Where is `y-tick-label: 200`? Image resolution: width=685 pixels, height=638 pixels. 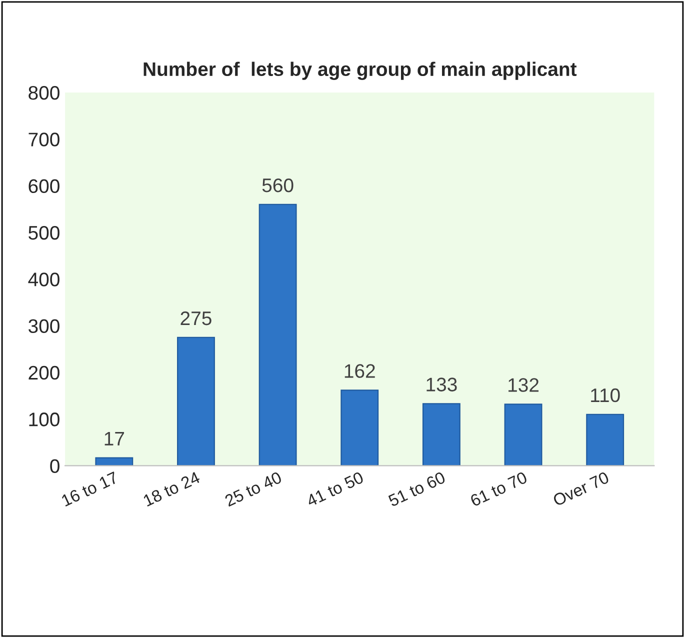 y-tick-label: 200 is located at coordinates (44, 373).